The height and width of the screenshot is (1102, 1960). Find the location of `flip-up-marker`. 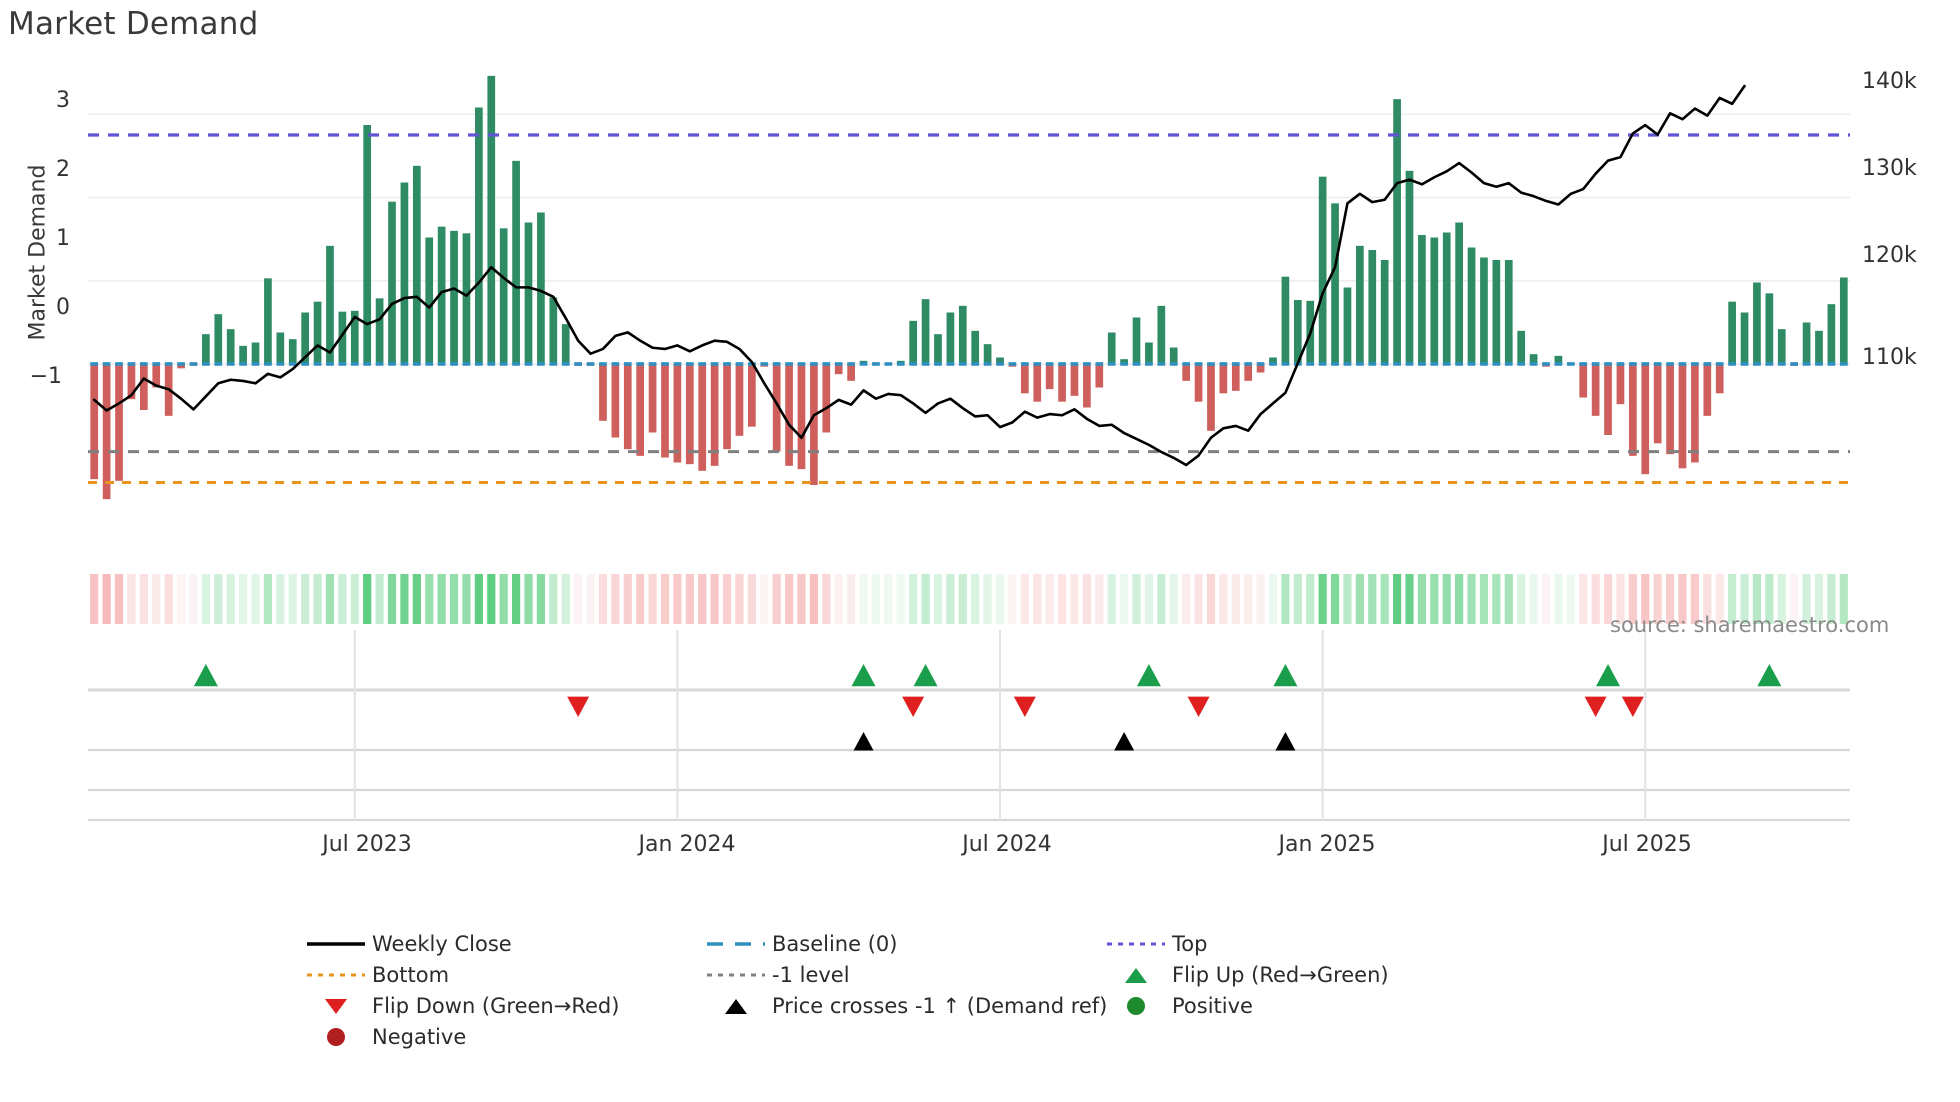

flip-up-marker is located at coordinates (863, 675).